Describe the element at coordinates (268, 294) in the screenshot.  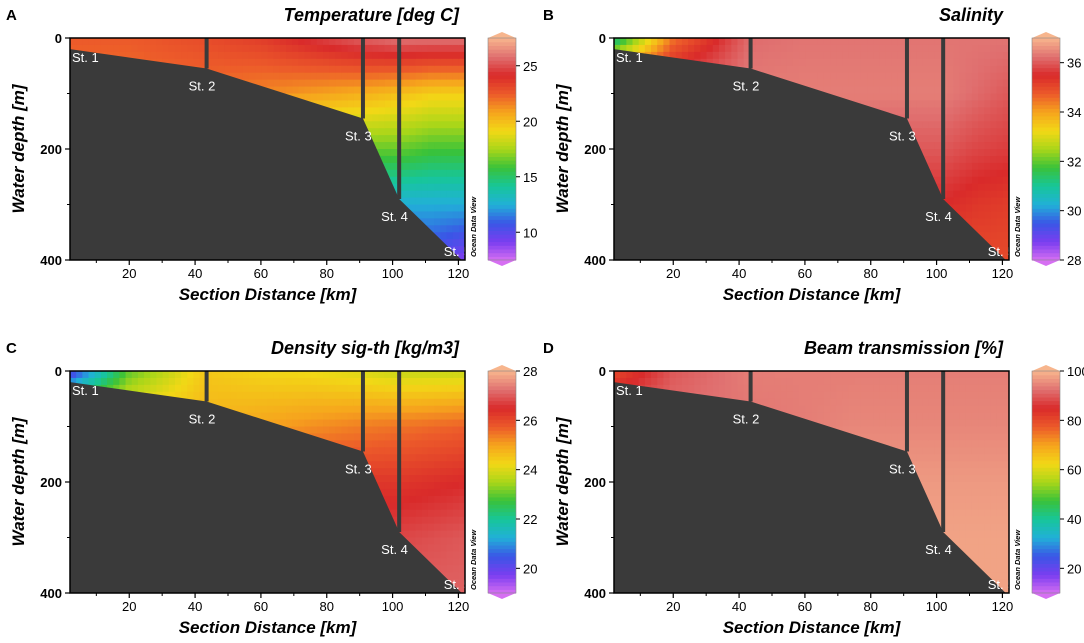
I see `x-axis-label: Section Distance [km]` at that location.